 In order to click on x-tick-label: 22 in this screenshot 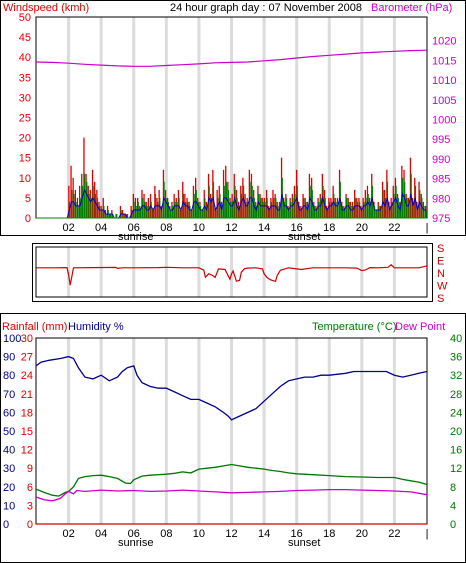, I will do `click(394, 534)`.